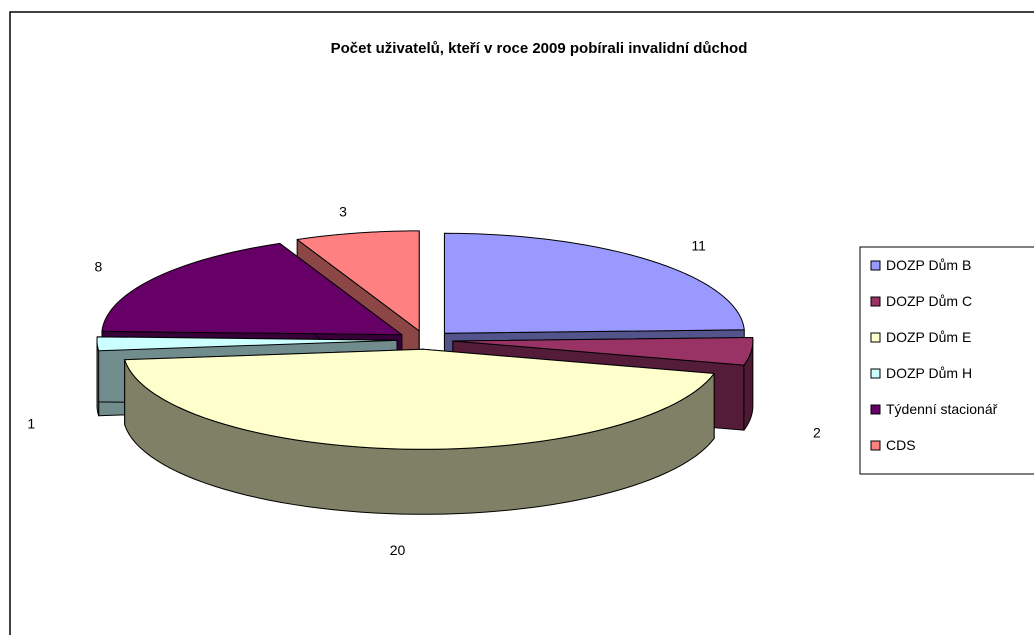 This screenshot has width=1034, height=640. Describe the element at coordinates (928, 265) in the screenshot. I see `legend-label: DOZP Dům B` at that location.